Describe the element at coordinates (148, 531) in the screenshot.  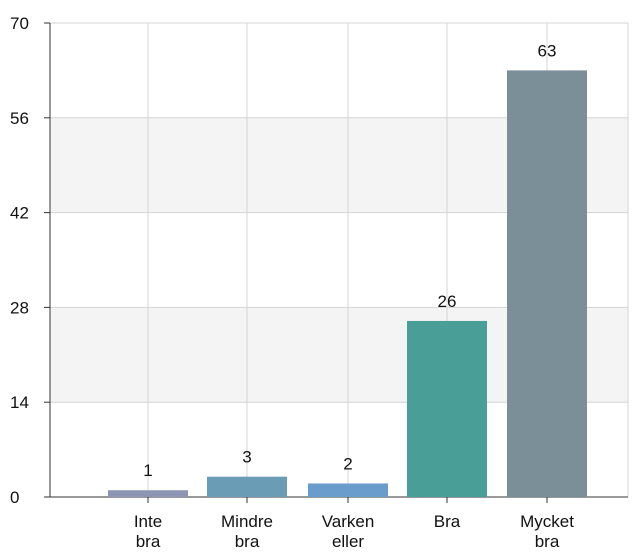
I see `category-label: Inte bra` at that location.